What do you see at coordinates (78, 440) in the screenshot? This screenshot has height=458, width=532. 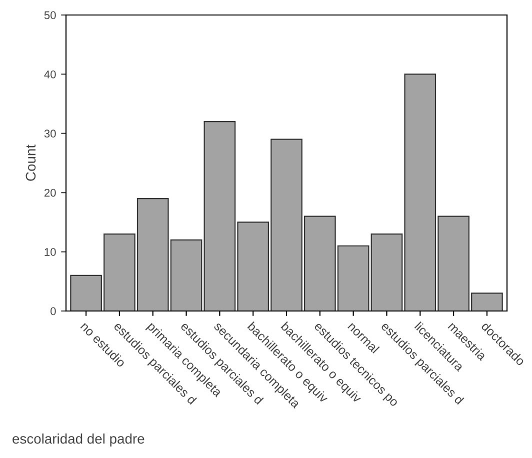 I see `x-axis-title: escolaridad del padre` at bounding box center [78, 440].